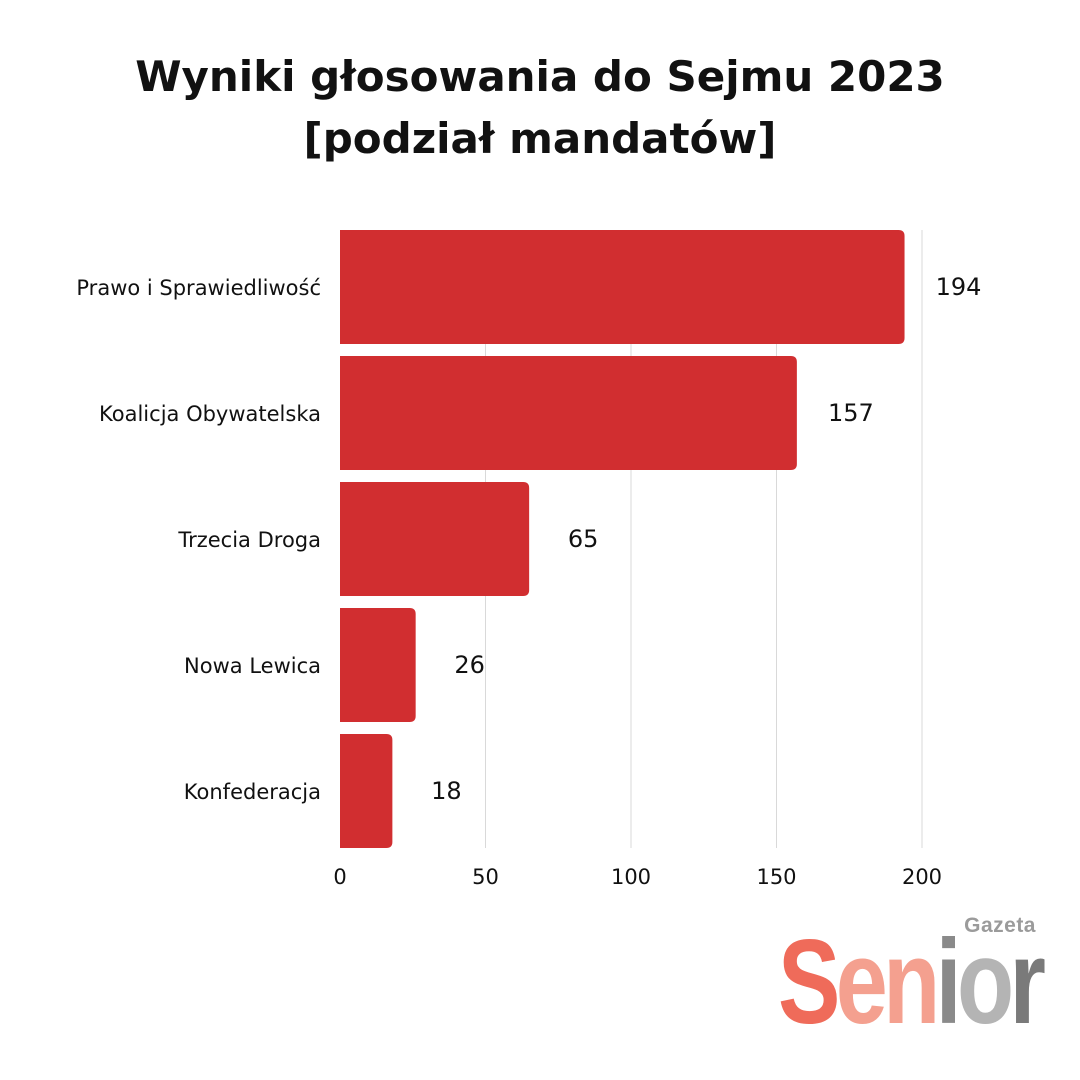 The height and width of the screenshot is (1080, 1080). Describe the element at coordinates (1027, 982) in the screenshot. I see `logo-letter: r` at that location.